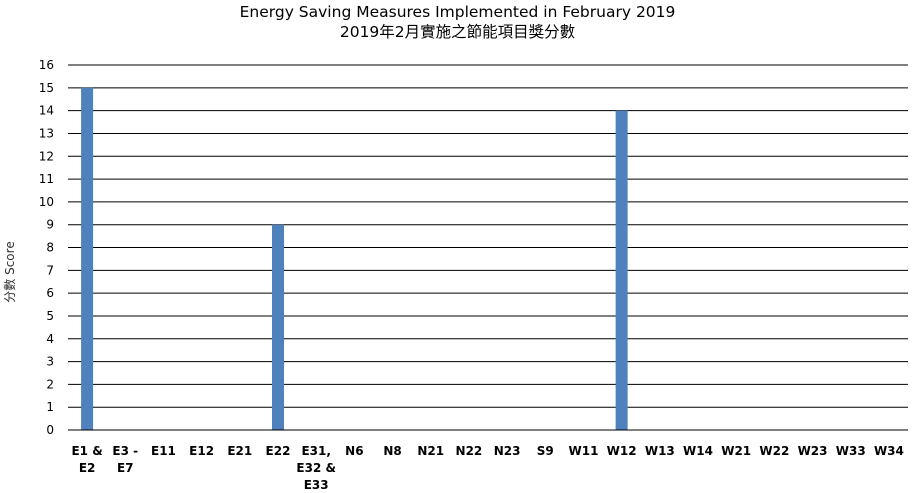 This screenshot has height=493, width=915. Describe the element at coordinates (813, 451) in the screenshot. I see `x-tick-label: W23` at that location.